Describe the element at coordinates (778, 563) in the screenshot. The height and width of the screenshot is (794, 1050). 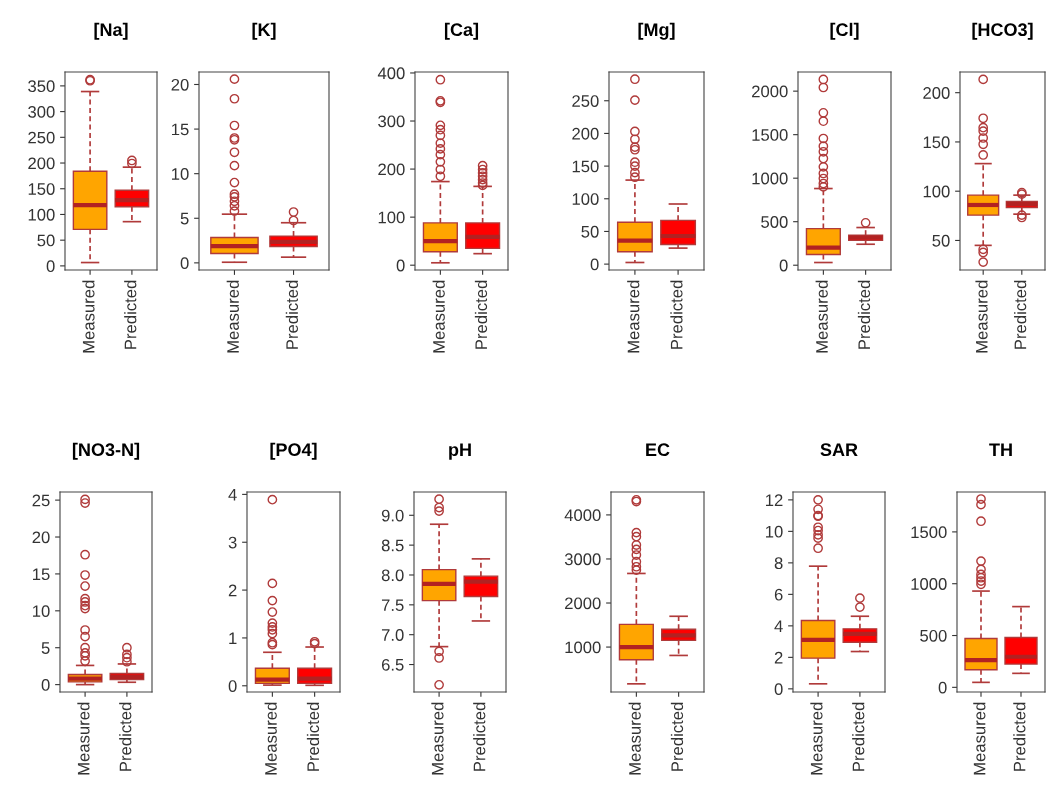
I see `y-tick-label: 8` at that location.